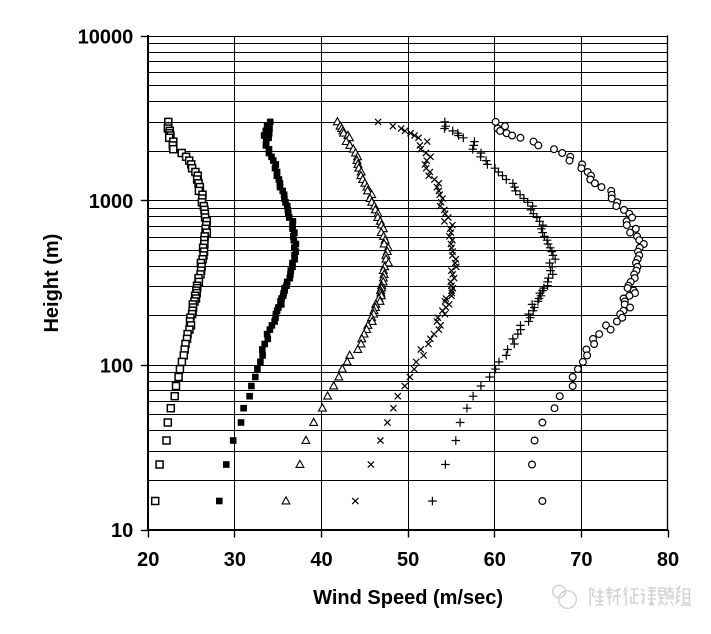 The width and height of the screenshot is (711, 634). Describe the element at coordinates (408, 560) in the screenshot. I see `svg-text: 50` at that location.